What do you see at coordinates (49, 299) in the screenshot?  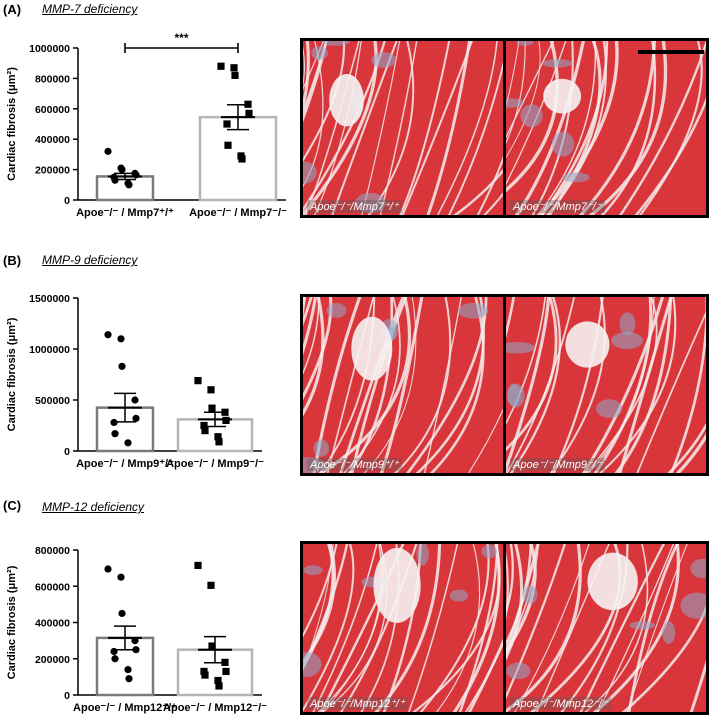 I see `y-tick-label: 1500000` at bounding box center [49, 299].